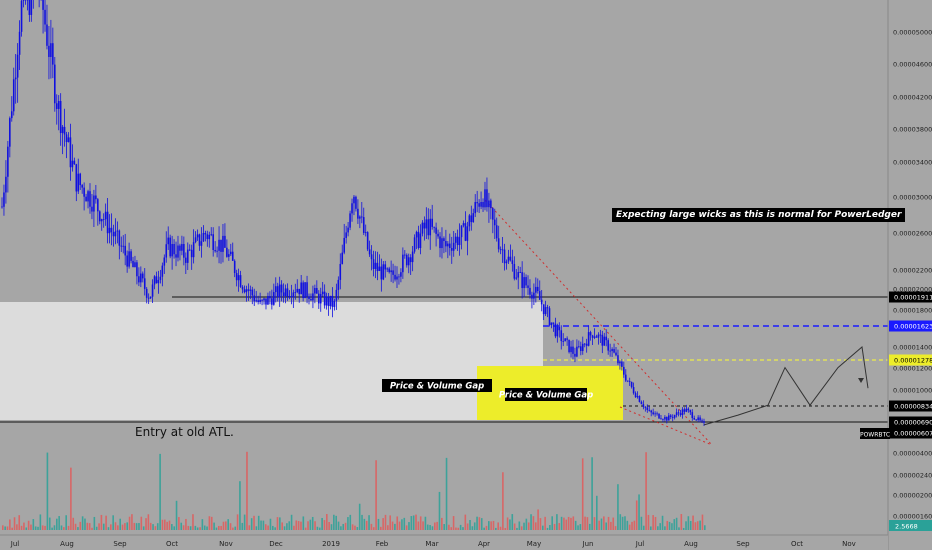 This screenshot has height=550, width=932. I want to click on x-tick-label: Oct, so click(797, 544).